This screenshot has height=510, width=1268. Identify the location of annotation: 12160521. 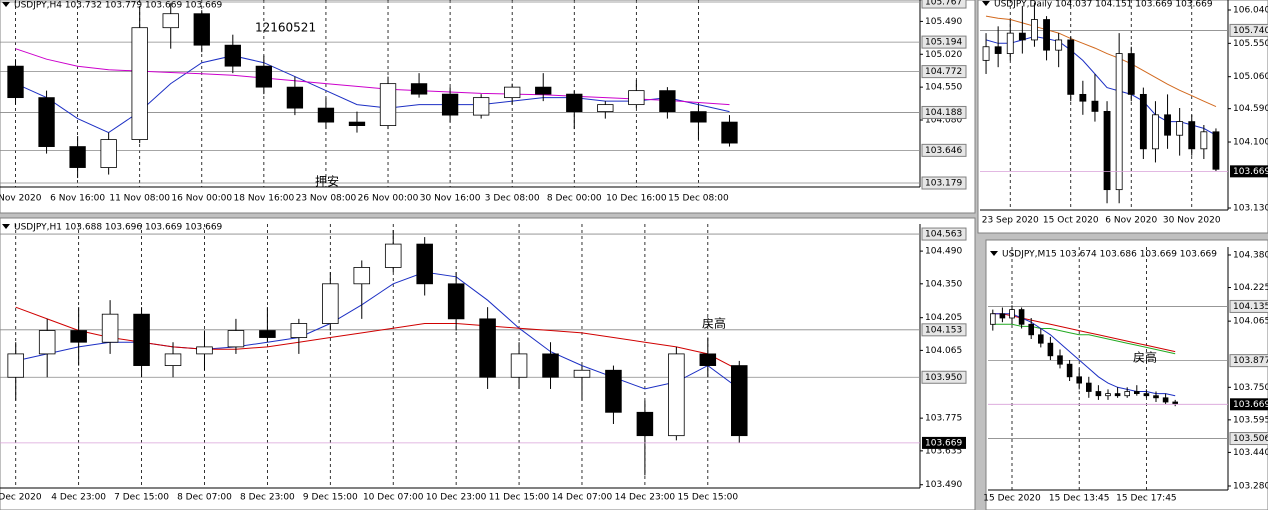
(285, 28).